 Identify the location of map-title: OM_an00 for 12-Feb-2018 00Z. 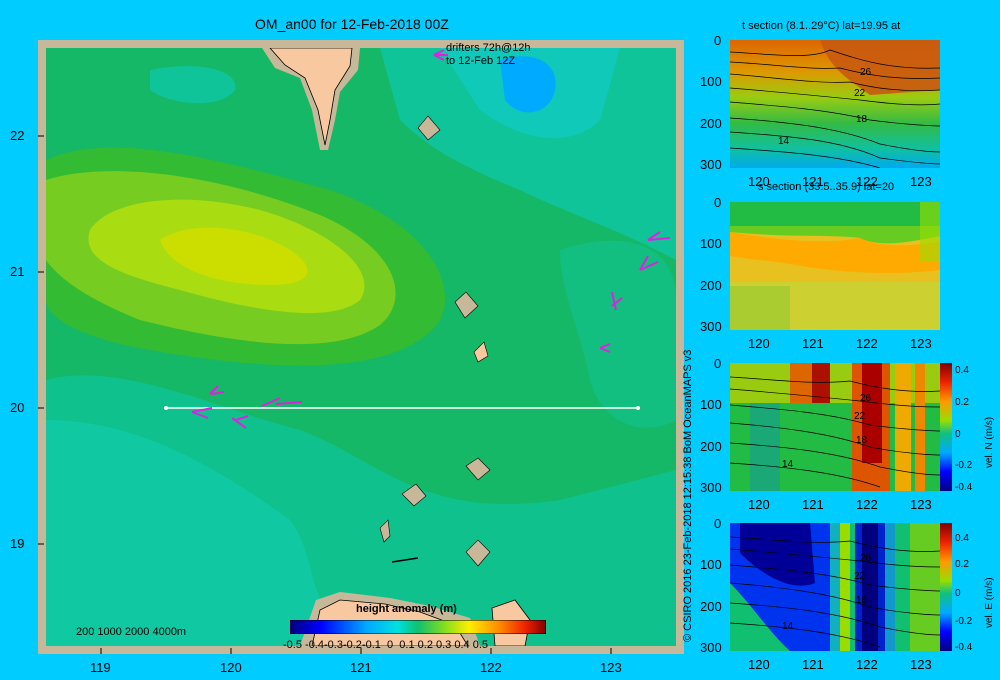
(352, 24).